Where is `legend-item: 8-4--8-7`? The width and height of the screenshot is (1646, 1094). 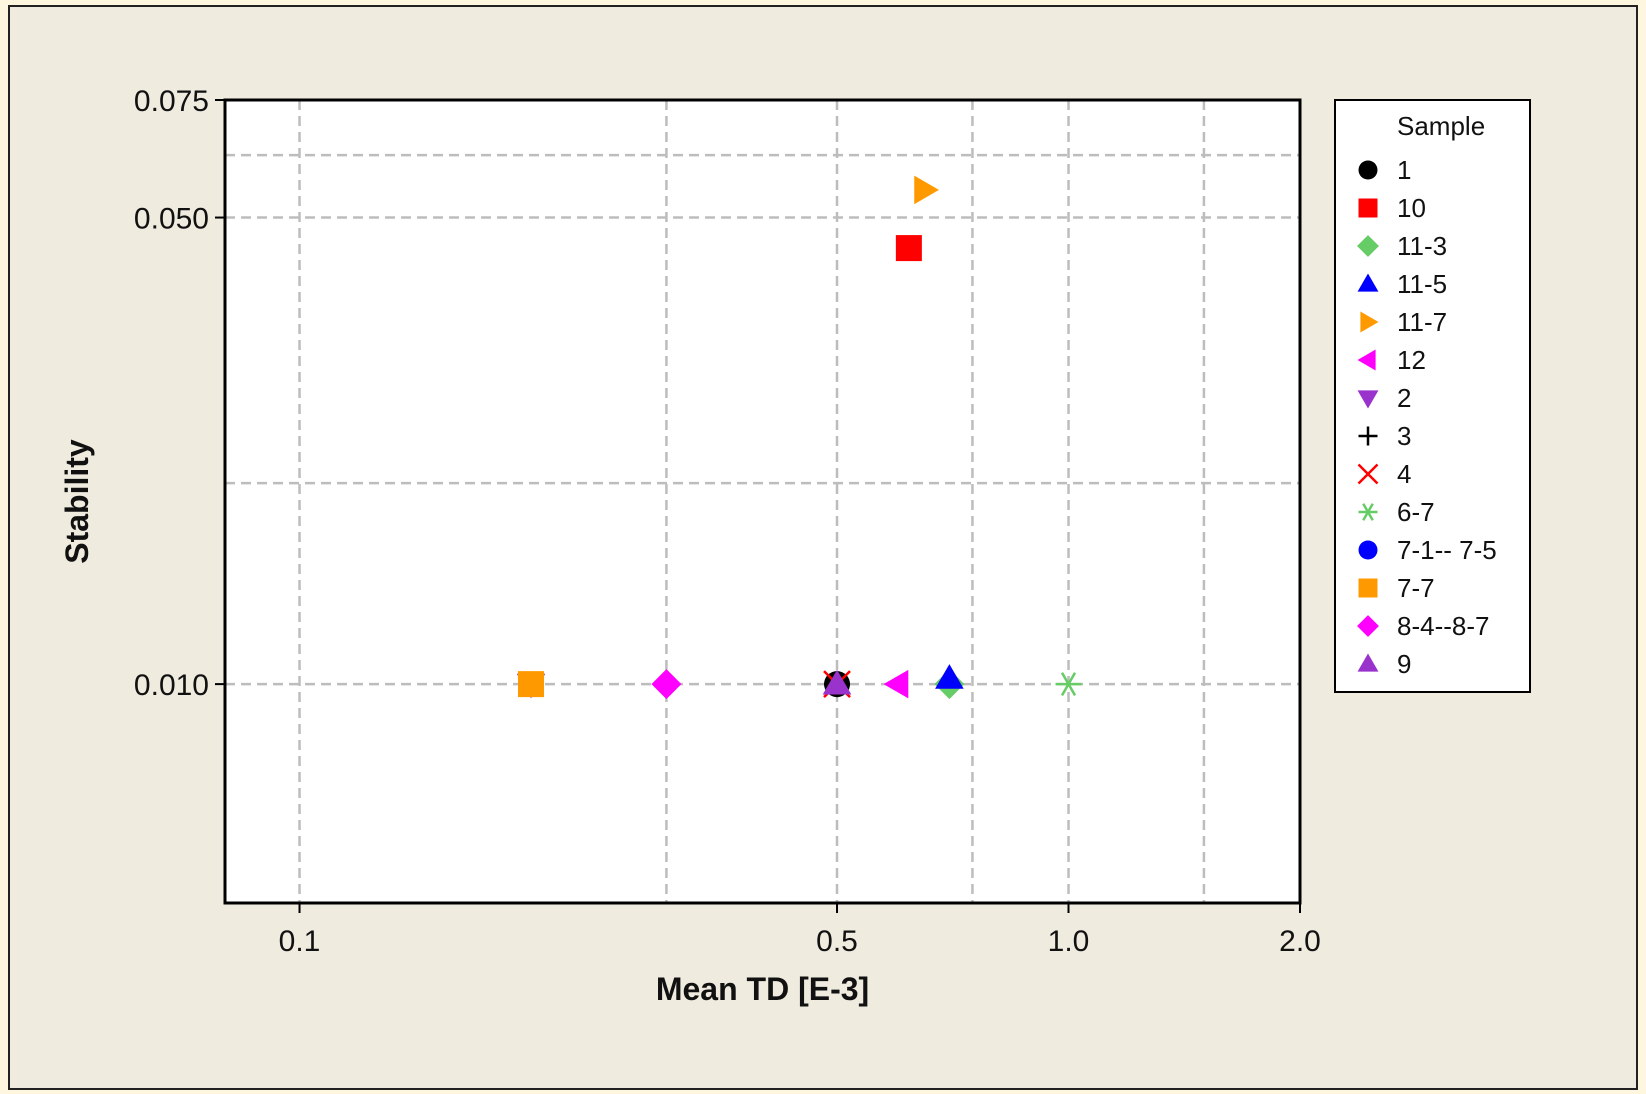
legend-item: 8-4--8-7 is located at coordinates (1423, 626).